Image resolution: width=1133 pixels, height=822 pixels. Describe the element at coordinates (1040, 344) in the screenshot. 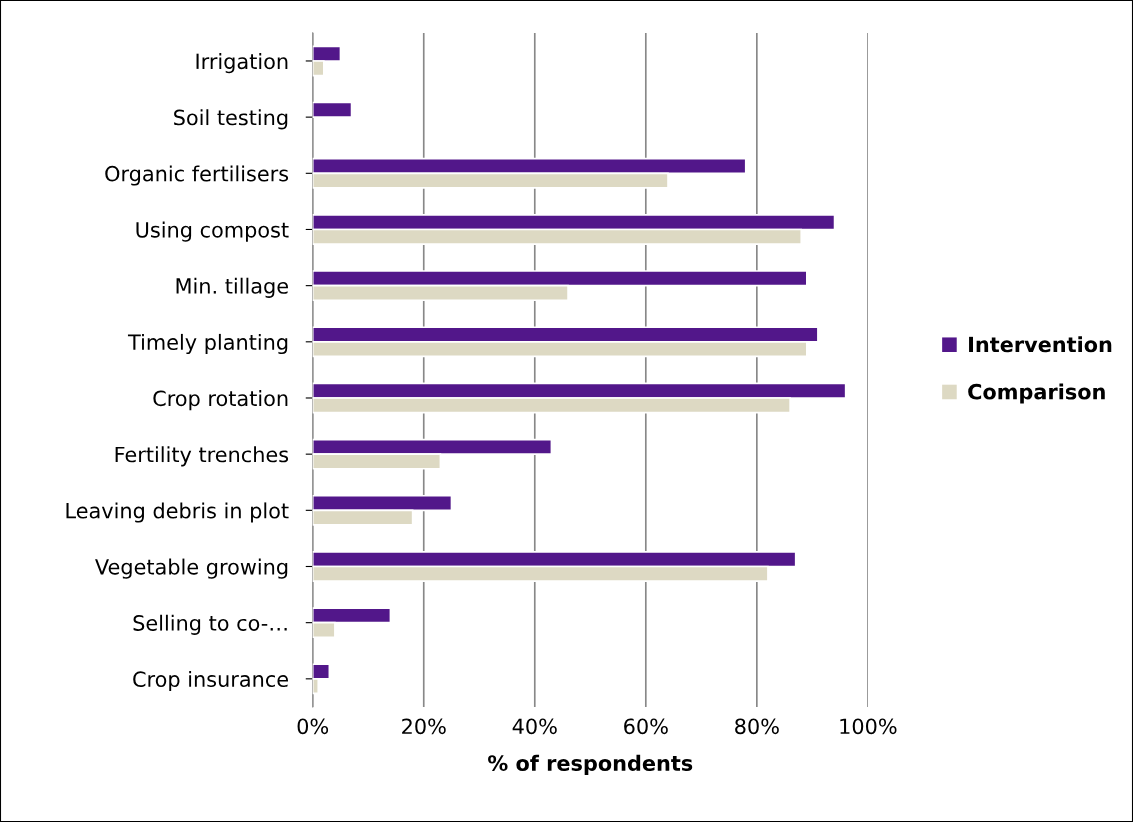

I see `legend-label: Intervention` at that location.